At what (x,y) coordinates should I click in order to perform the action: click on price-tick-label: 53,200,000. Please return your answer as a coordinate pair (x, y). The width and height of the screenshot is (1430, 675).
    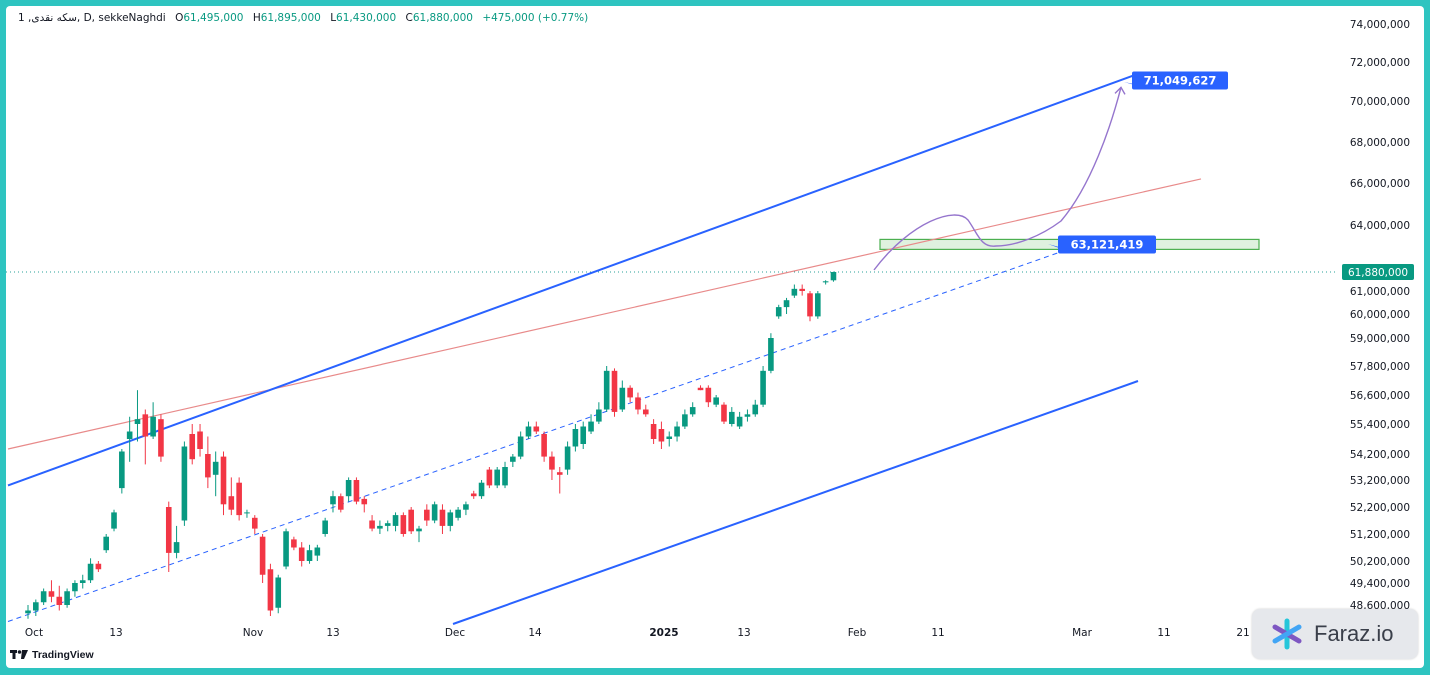
    Looking at the image, I should click on (1380, 481).